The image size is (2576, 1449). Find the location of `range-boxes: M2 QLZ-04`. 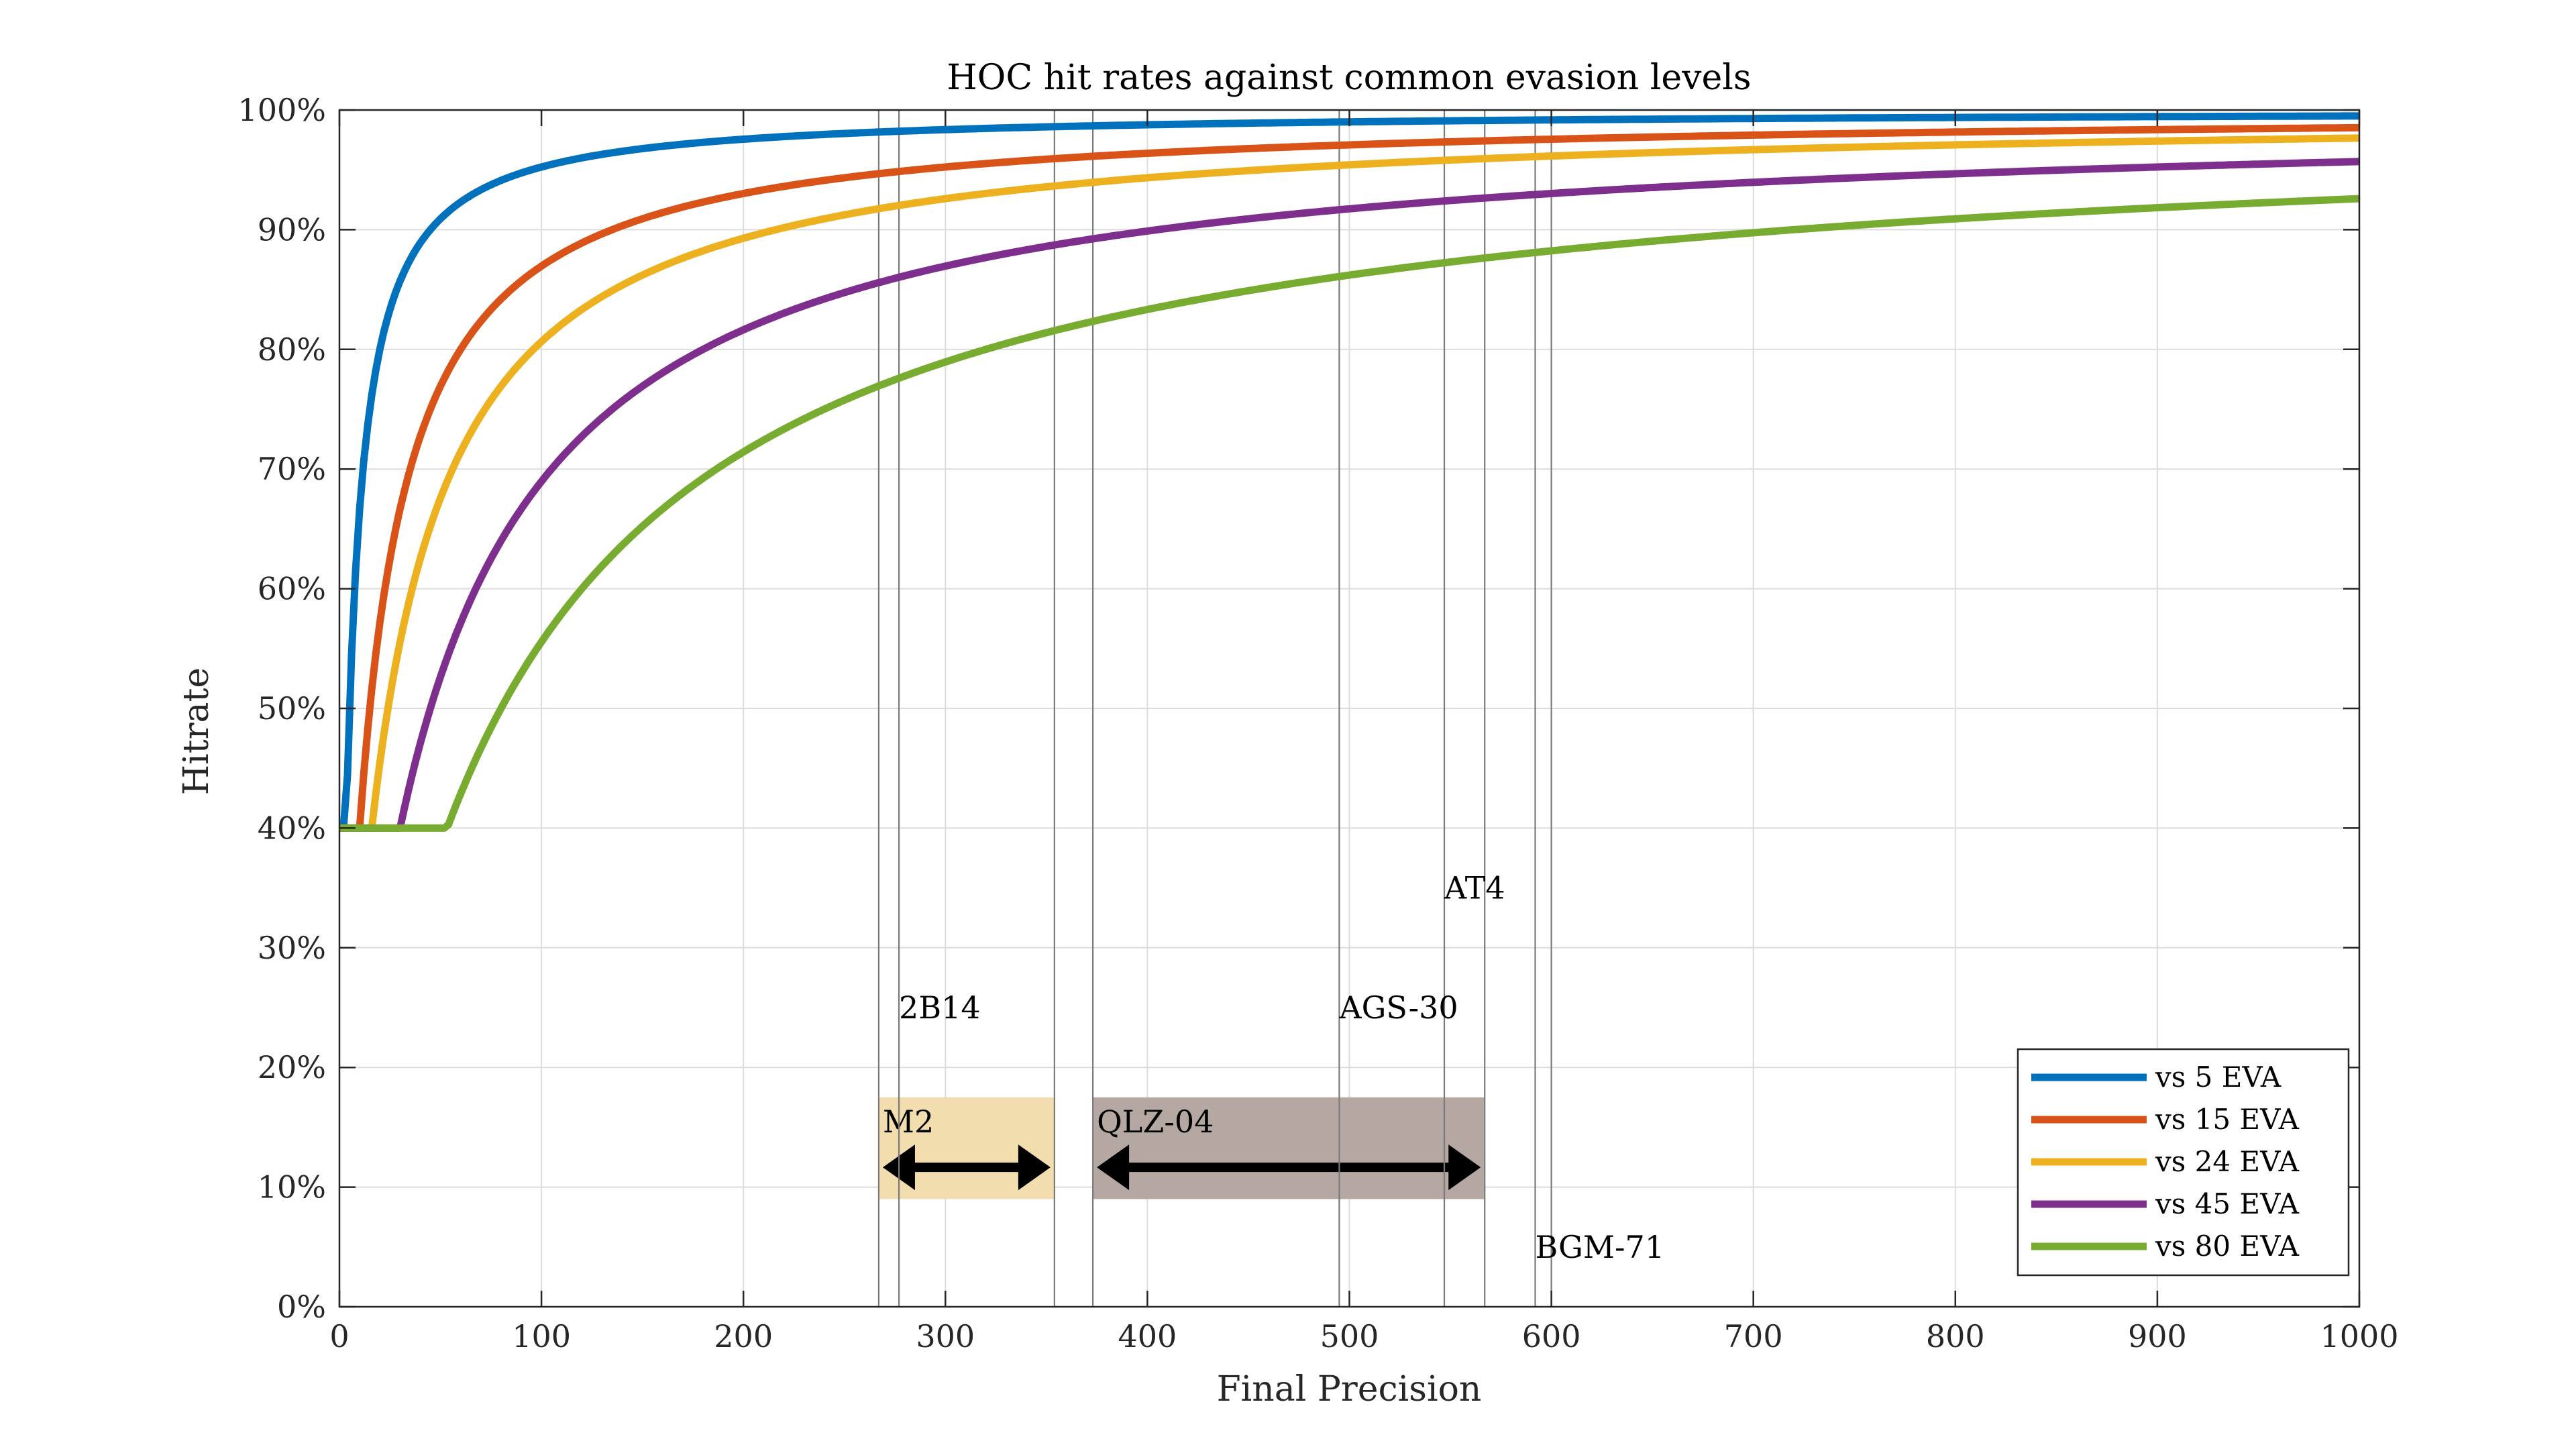

range-boxes: M2 QLZ-04 is located at coordinates (1181, 1148).